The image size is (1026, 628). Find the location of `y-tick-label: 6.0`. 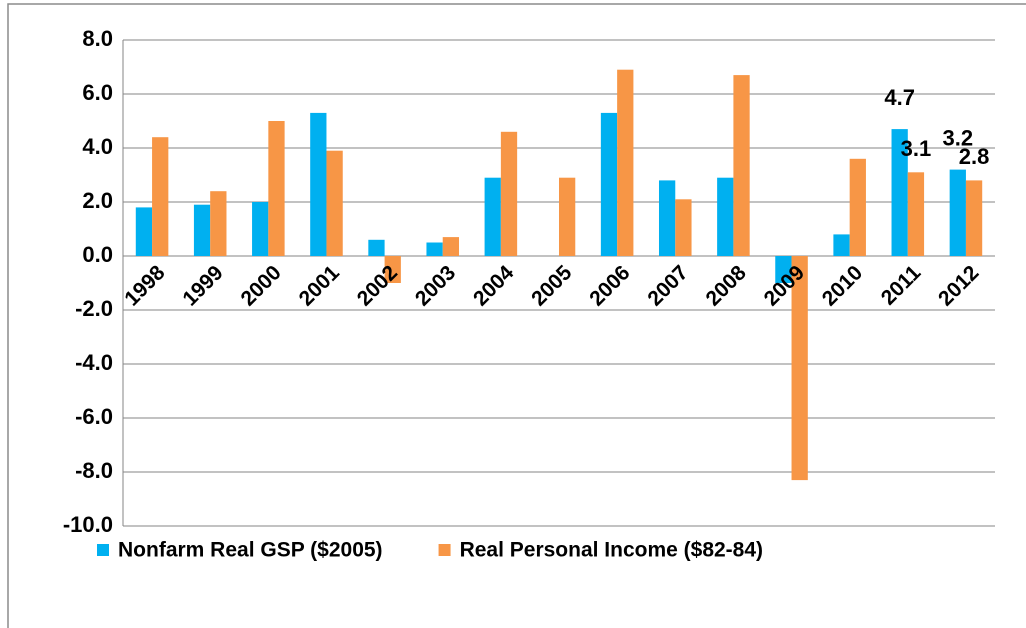

y-tick-label: 6.0 is located at coordinates (97, 92).